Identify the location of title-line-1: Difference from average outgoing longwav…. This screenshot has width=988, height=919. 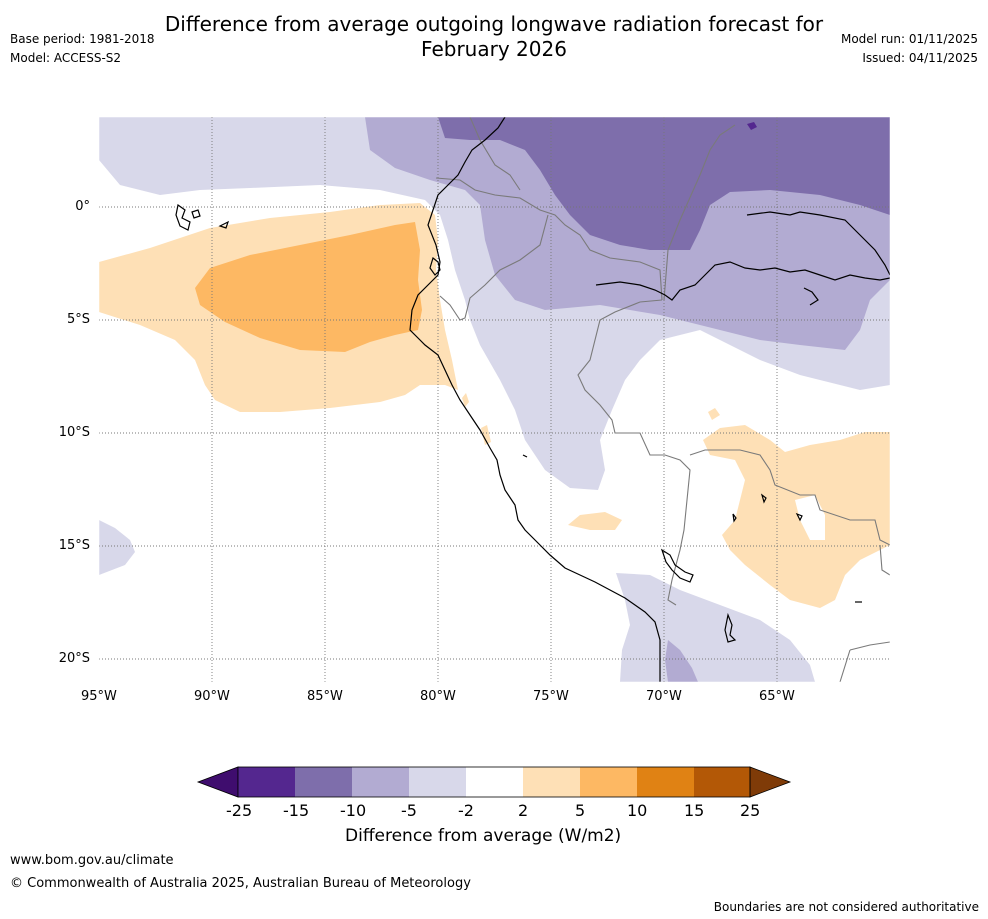
(494, 24).